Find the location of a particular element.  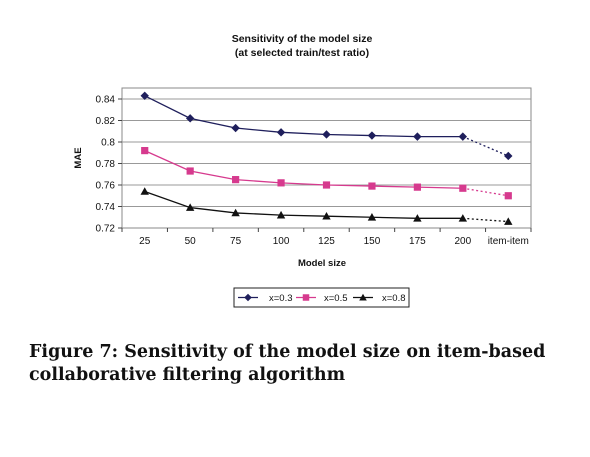

y-axis: 0.72 0.74 0.76 0.78 0.8 0.82 0.84 is located at coordinates (109, 165).